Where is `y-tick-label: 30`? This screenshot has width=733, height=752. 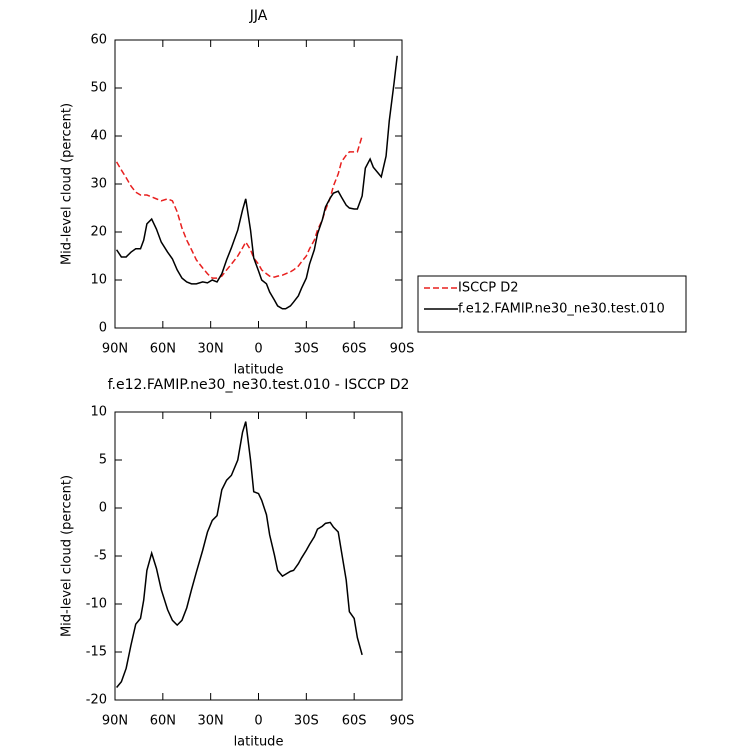
y-tick-label: 30 is located at coordinates (98, 184).